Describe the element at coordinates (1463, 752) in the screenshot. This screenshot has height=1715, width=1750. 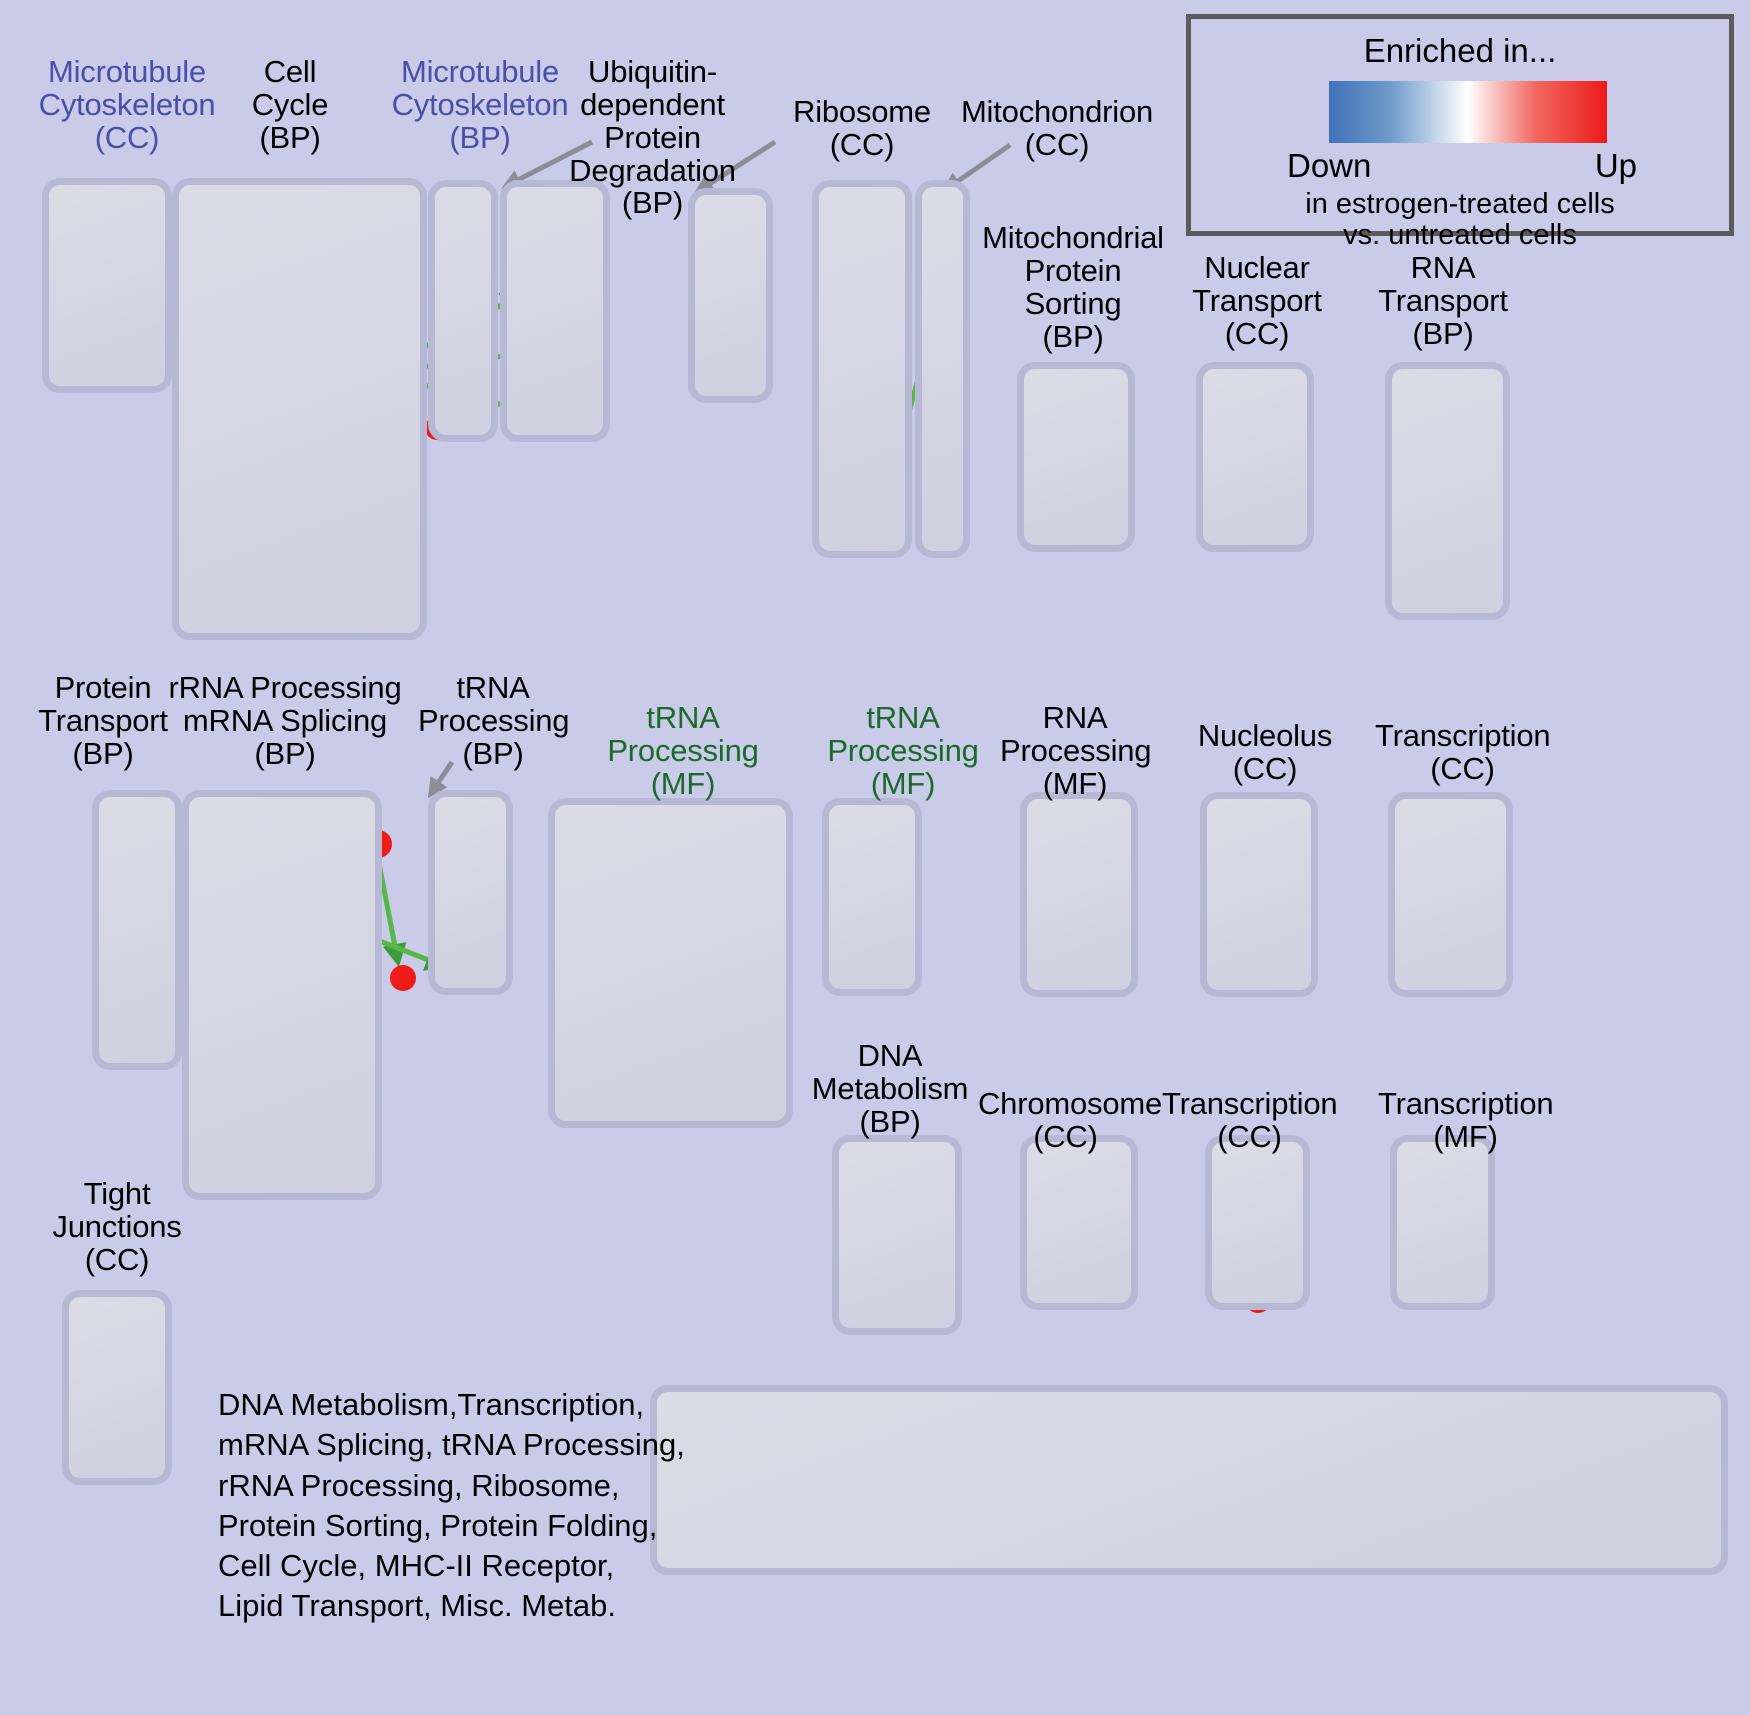
I see `cluster-label-transcription-cc-top: Transcription (CC)` at that location.